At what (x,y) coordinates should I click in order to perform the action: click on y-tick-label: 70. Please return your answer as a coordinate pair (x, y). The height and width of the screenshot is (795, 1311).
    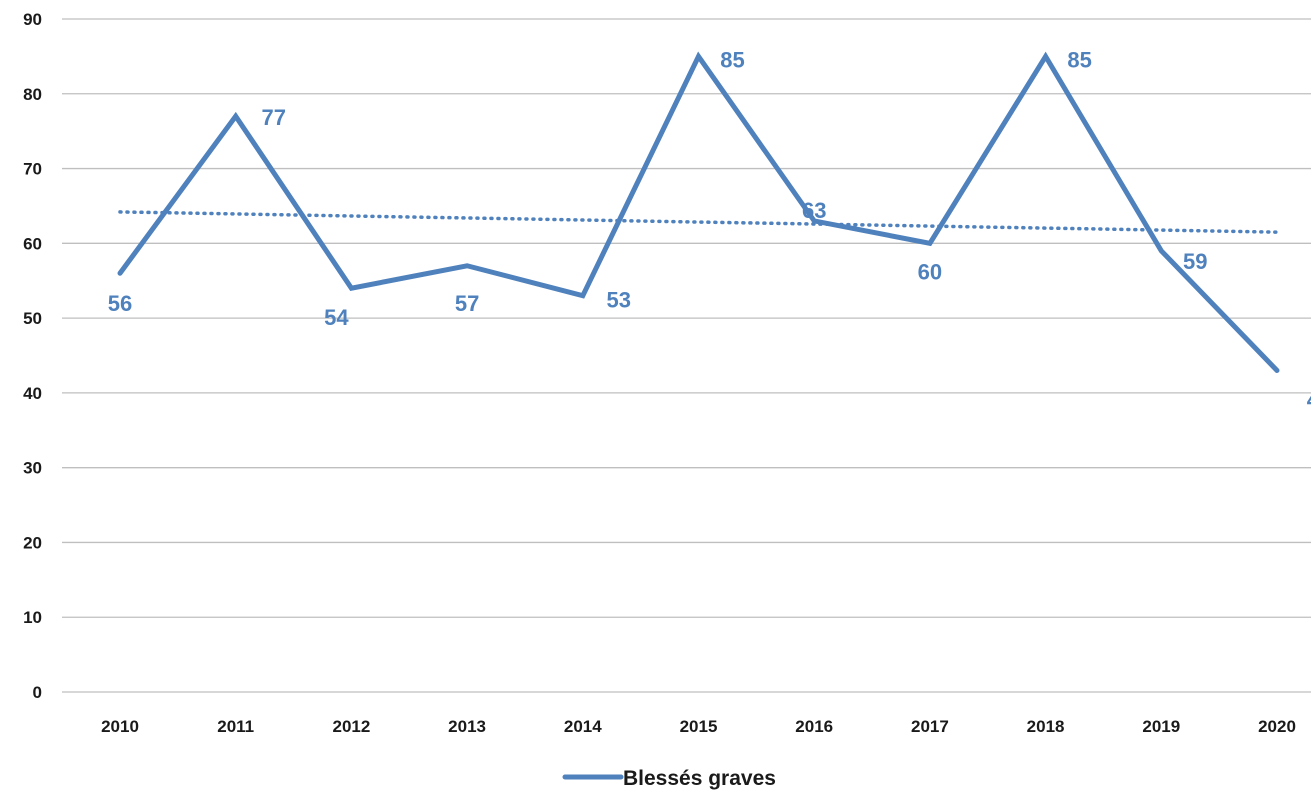
    Looking at the image, I should click on (32, 169).